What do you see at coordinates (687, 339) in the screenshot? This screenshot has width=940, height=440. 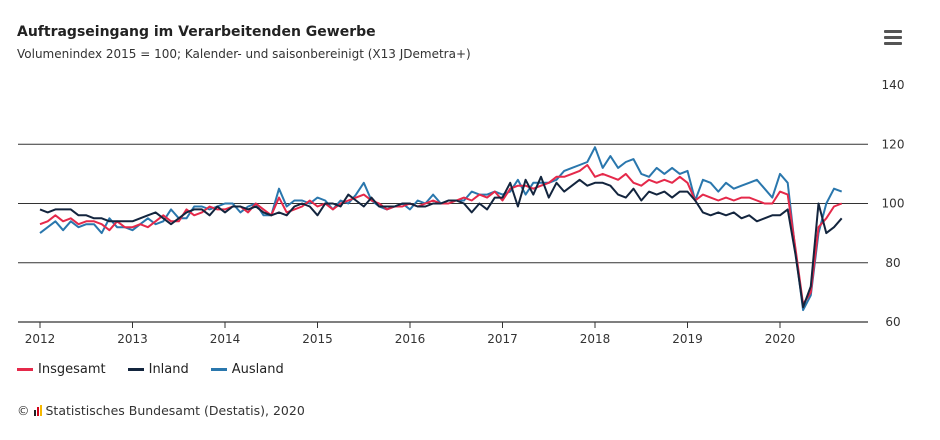 I see `x-tick-label: 2019` at bounding box center [687, 339].